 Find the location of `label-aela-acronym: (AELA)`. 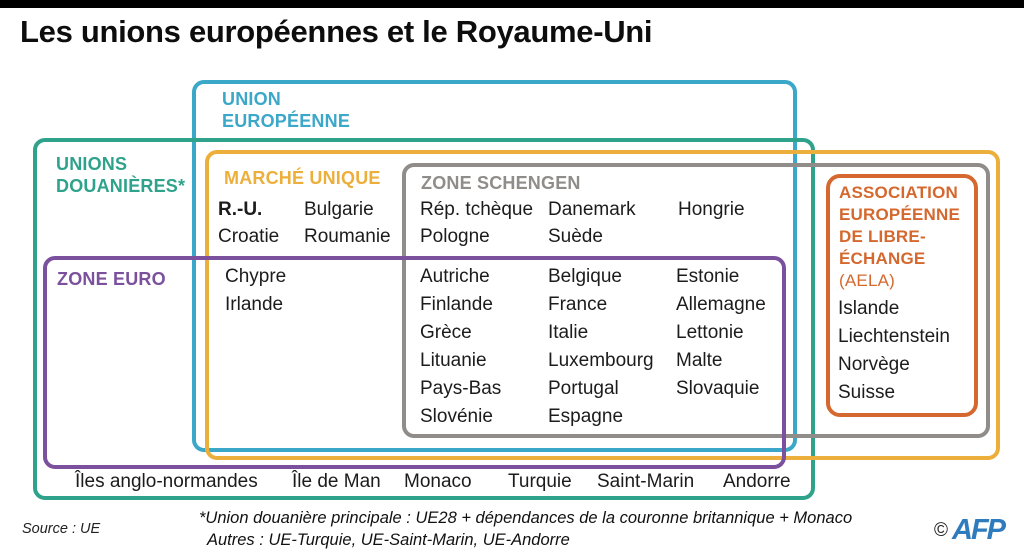

label-aela-acronym: (AELA) is located at coordinates (867, 280).